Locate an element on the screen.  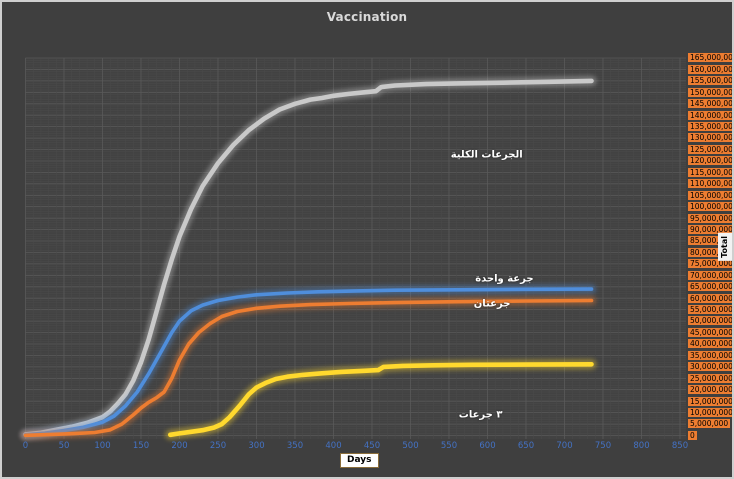
y-tick-label: 40,000,000 is located at coordinates (710, 344).